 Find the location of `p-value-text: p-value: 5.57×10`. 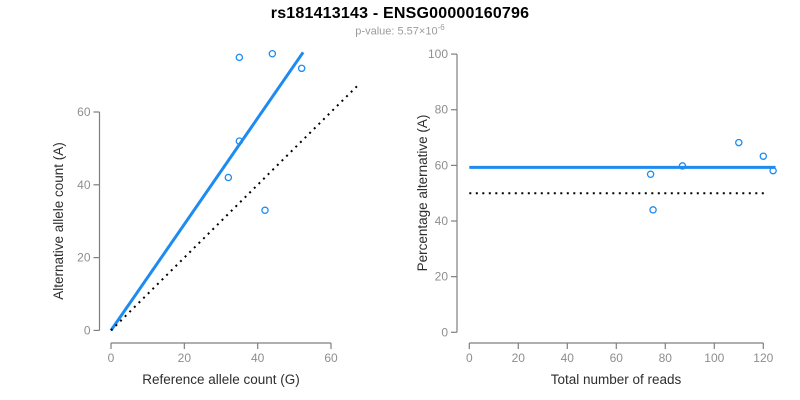

p-value-text: p-value: 5.57×10 is located at coordinates (396, 31).